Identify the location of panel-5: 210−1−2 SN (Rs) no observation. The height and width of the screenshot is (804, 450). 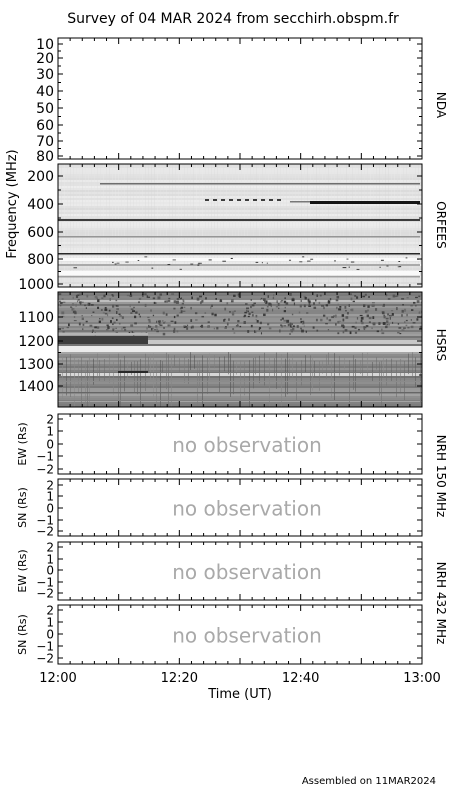
(219, 508).